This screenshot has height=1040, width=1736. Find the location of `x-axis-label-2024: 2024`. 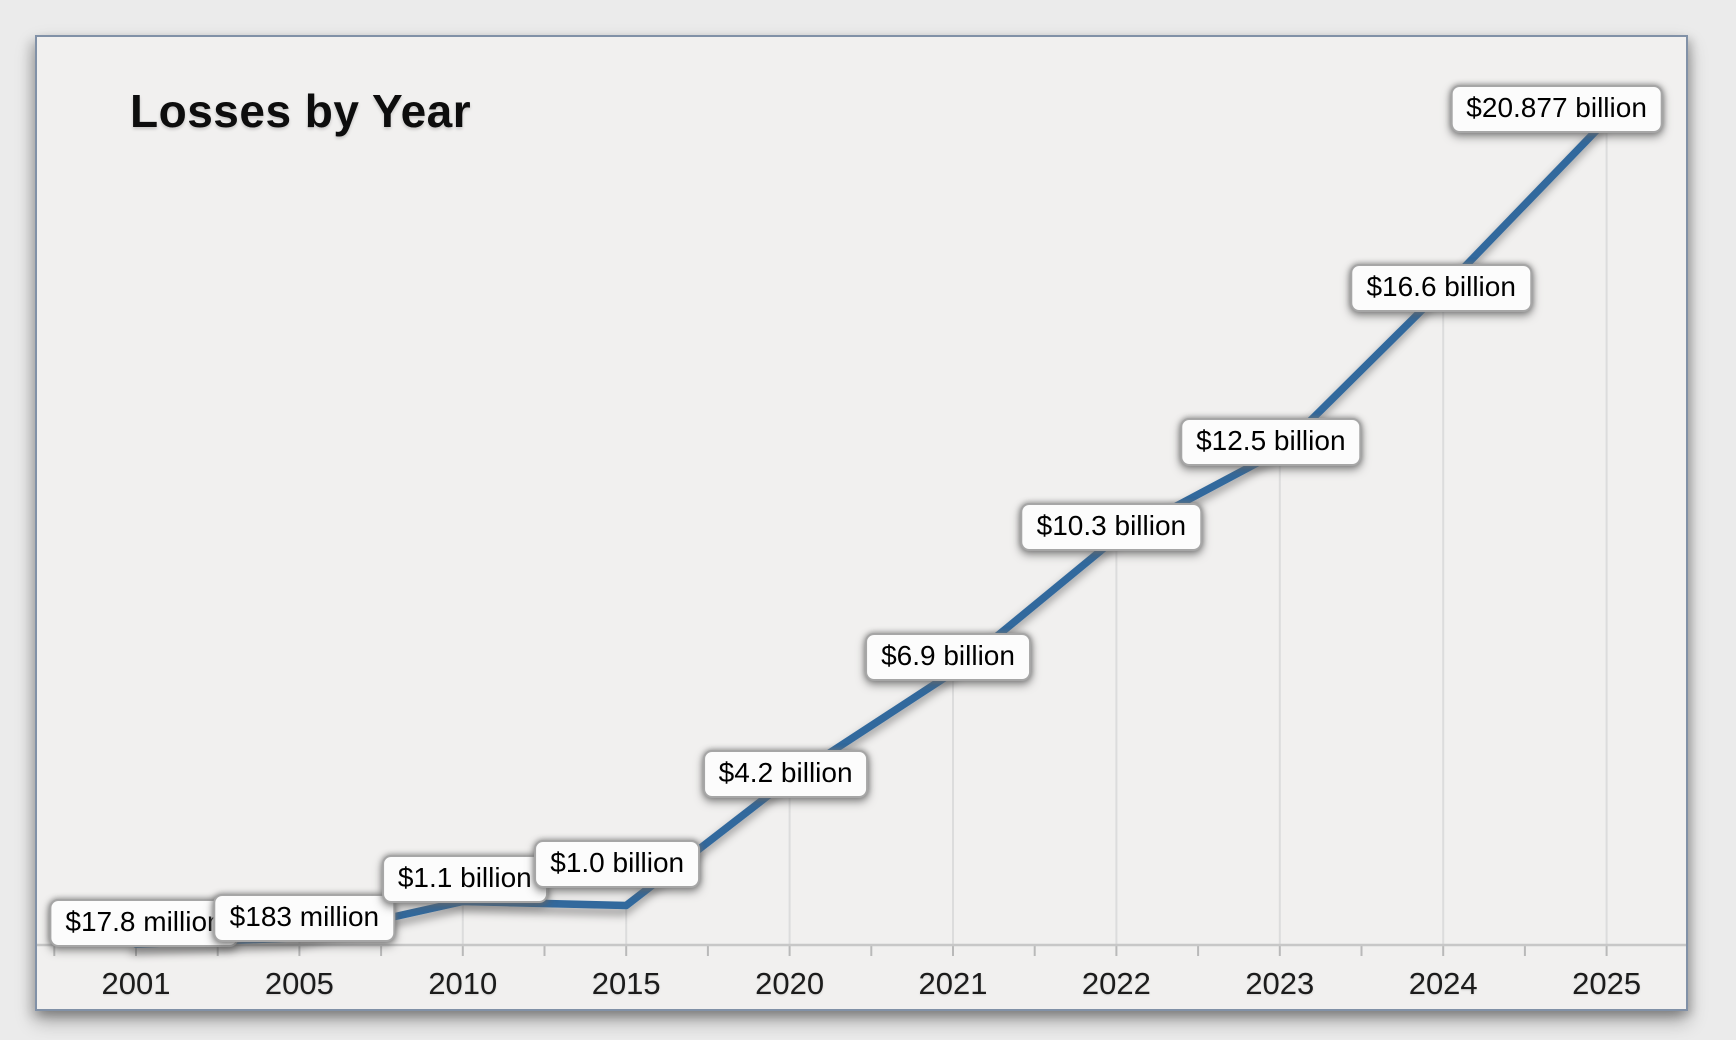

x-axis-label-2024: 2024 is located at coordinates (1443, 983).